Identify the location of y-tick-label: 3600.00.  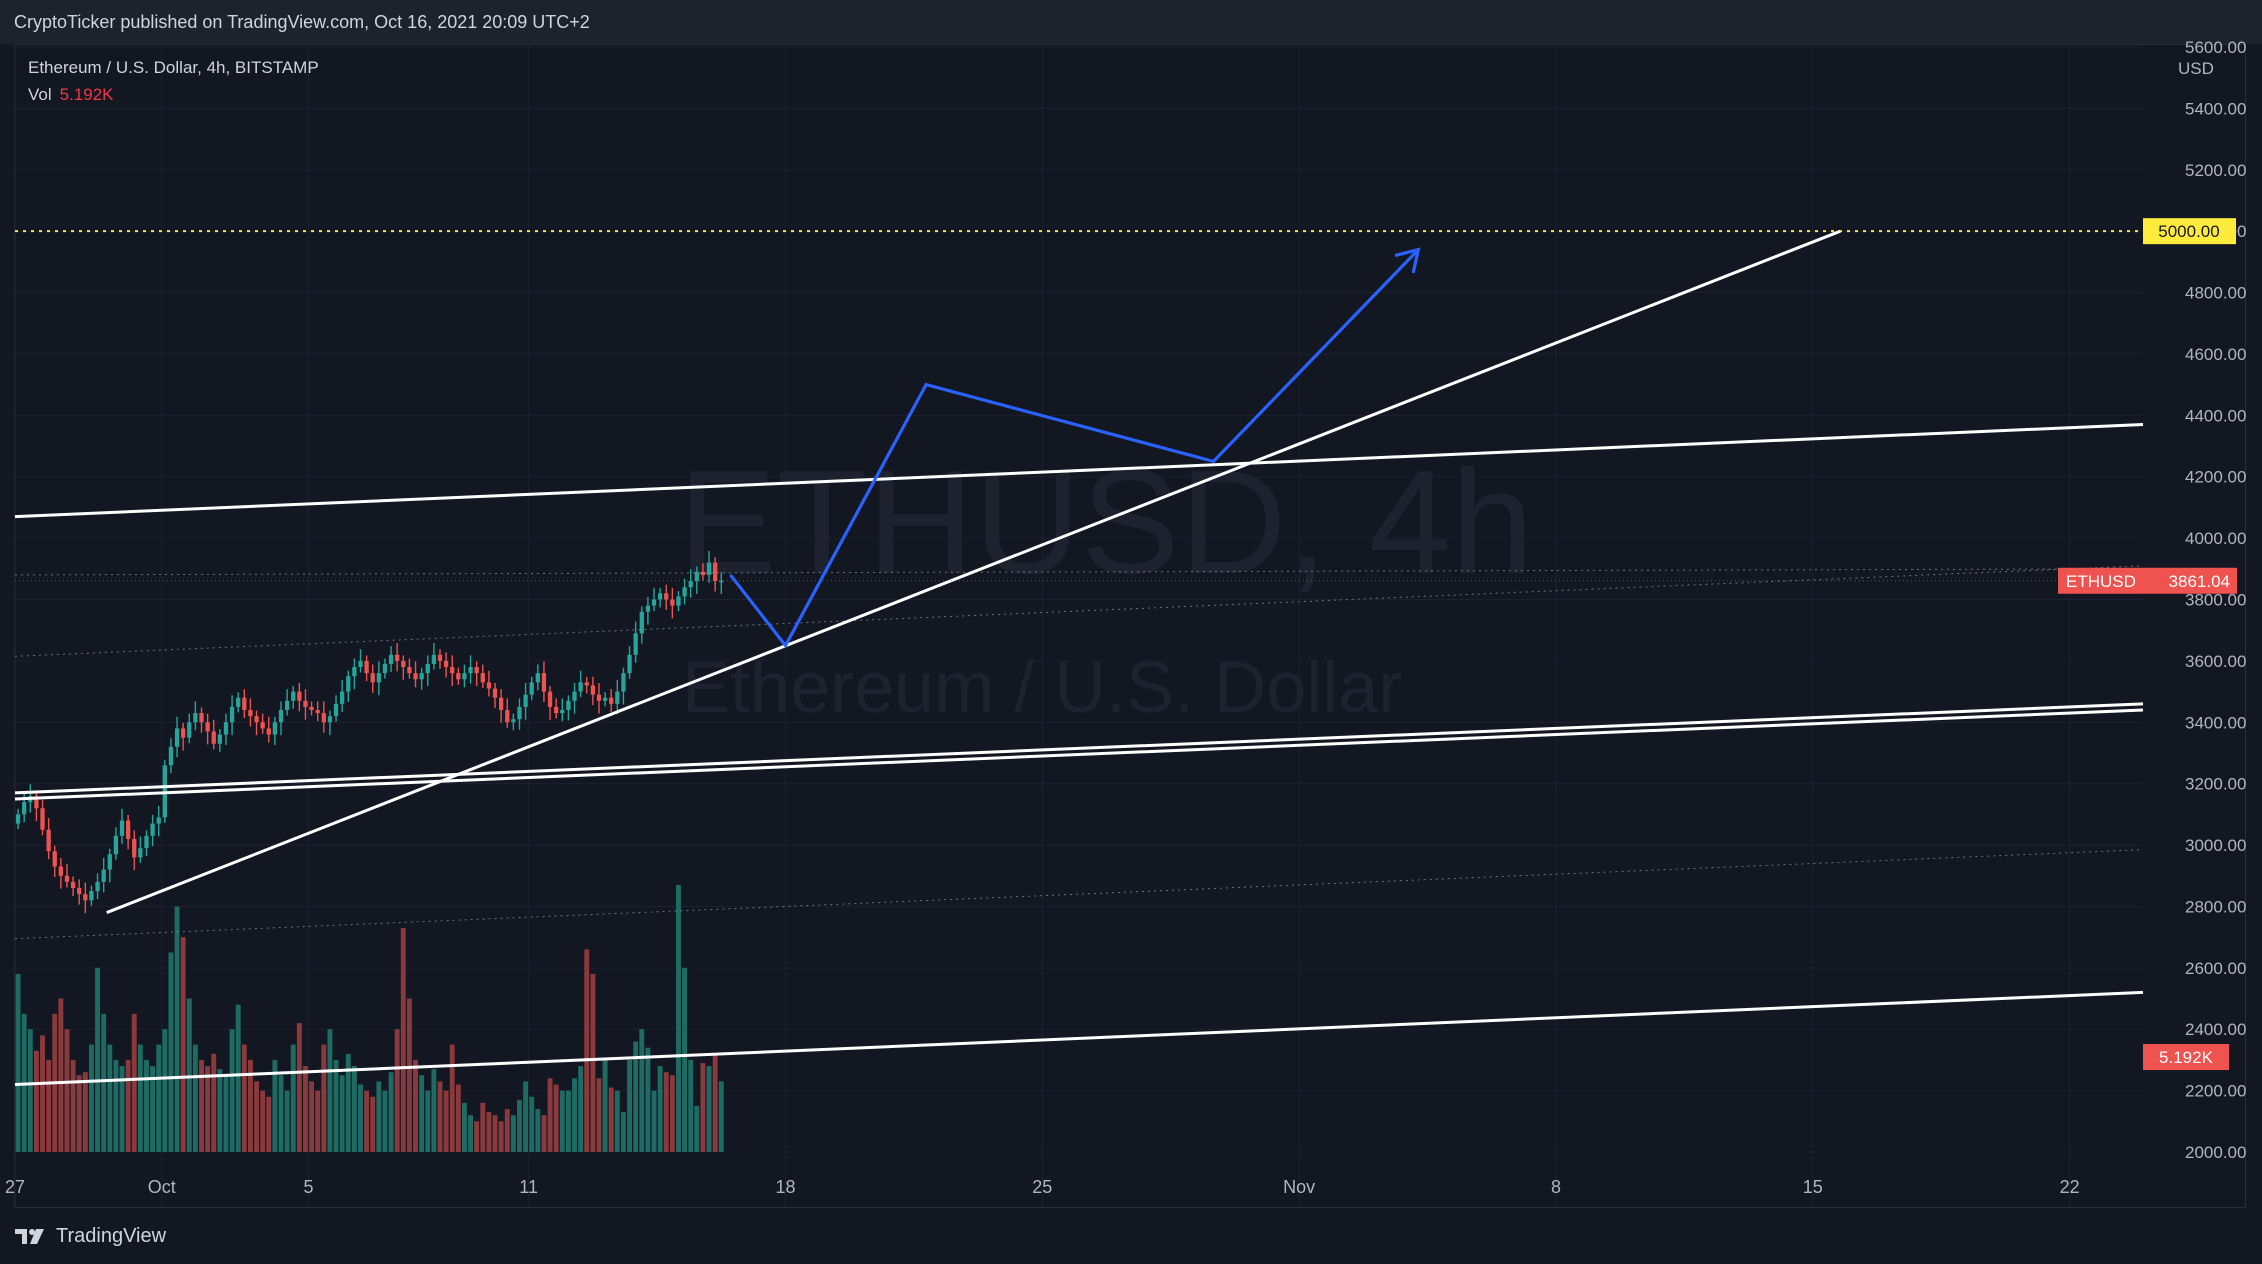
(2215, 661).